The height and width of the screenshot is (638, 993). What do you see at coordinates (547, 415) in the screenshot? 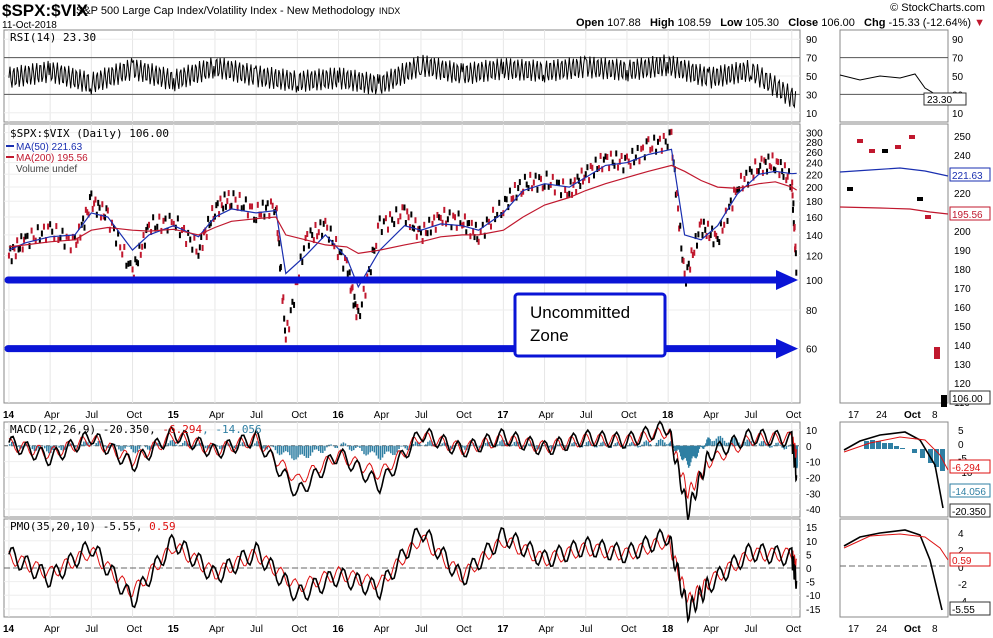
I see `price-x-tick: Apr` at bounding box center [547, 415].